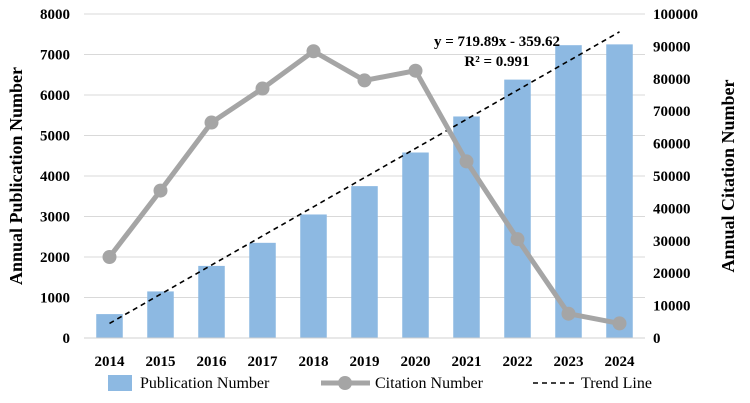 This screenshot has height=403, width=750. I want to click on x-tick-label: 2019, so click(365, 362).